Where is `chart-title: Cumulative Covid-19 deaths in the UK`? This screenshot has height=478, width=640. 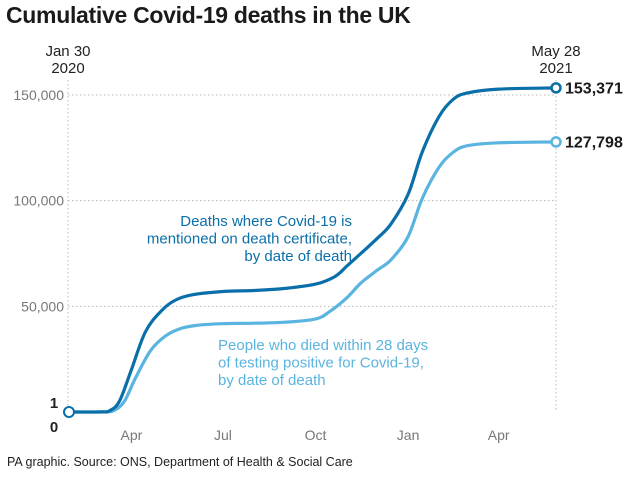 chart-title: Cumulative Covid-19 deaths in the UK is located at coordinates (208, 15).